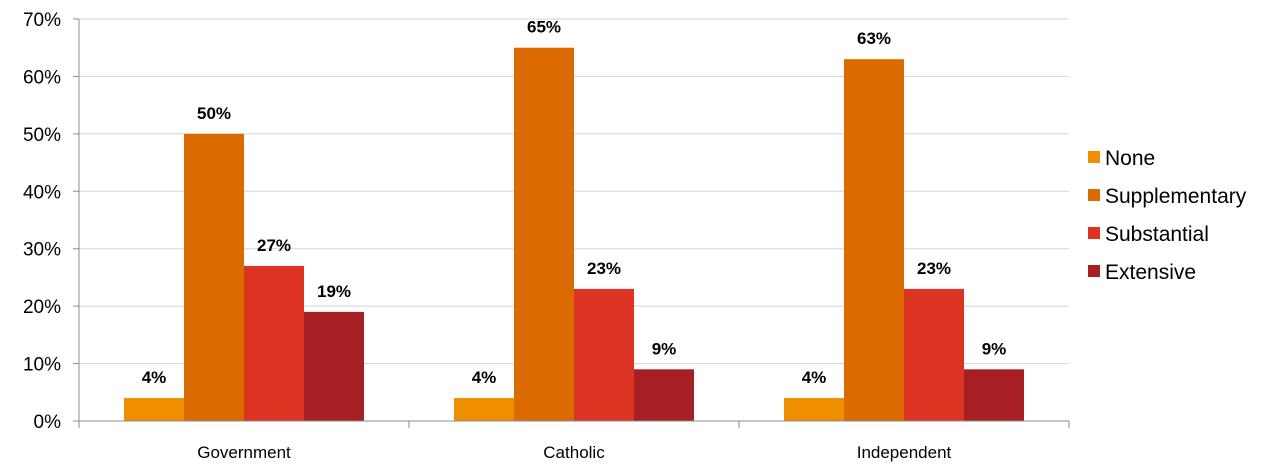 The height and width of the screenshot is (471, 1283). What do you see at coordinates (574, 452) in the screenshot?
I see `x-tick-label: Catholic` at bounding box center [574, 452].